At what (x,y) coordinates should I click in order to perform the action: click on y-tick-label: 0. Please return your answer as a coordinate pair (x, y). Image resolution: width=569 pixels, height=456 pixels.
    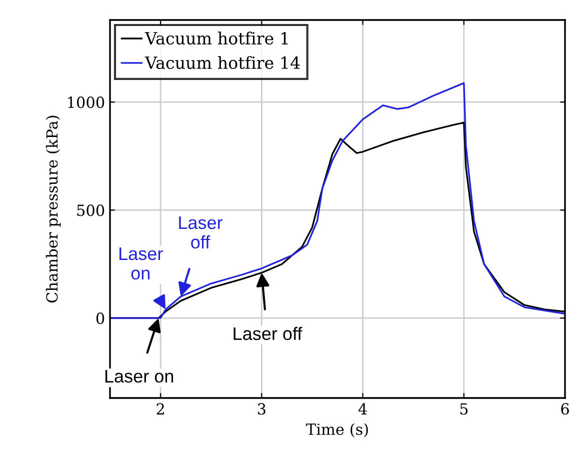
    Looking at the image, I should click on (100, 318).